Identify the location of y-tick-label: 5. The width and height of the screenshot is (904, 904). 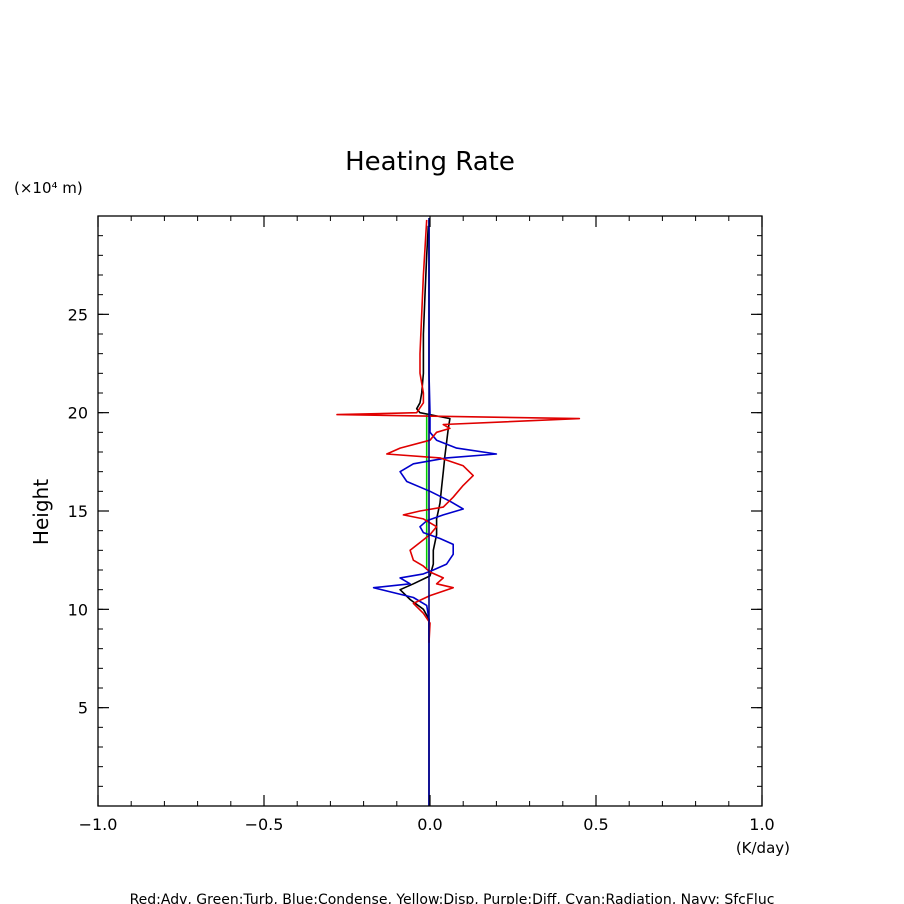
(83, 708).